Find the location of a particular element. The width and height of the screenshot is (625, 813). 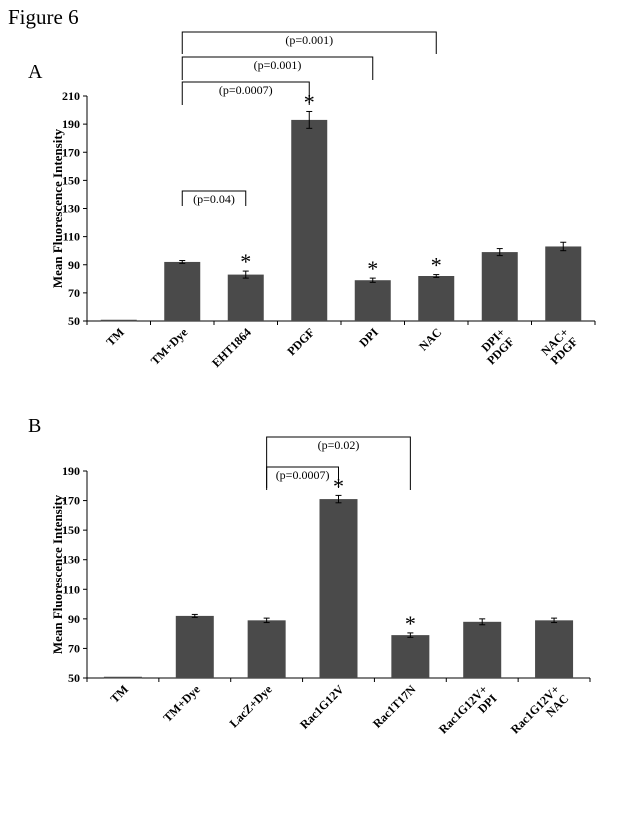

x-category-label: DPI+PDGF is located at coordinates (496, 346).